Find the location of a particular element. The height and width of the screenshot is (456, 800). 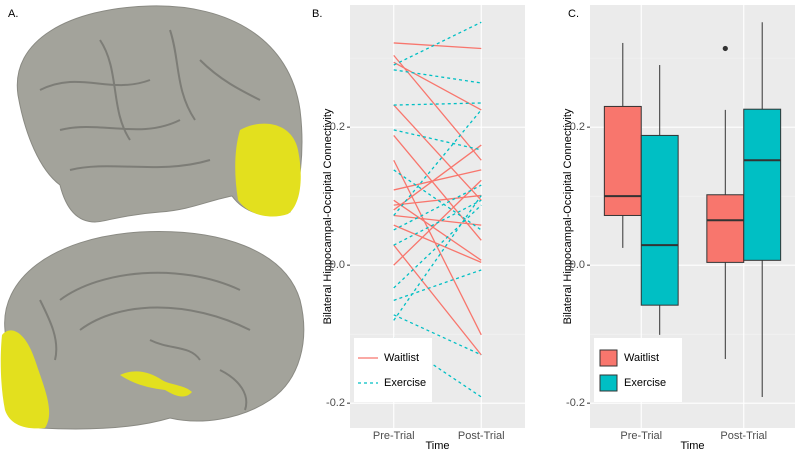

panel-label: A. is located at coordinates (13, 14).